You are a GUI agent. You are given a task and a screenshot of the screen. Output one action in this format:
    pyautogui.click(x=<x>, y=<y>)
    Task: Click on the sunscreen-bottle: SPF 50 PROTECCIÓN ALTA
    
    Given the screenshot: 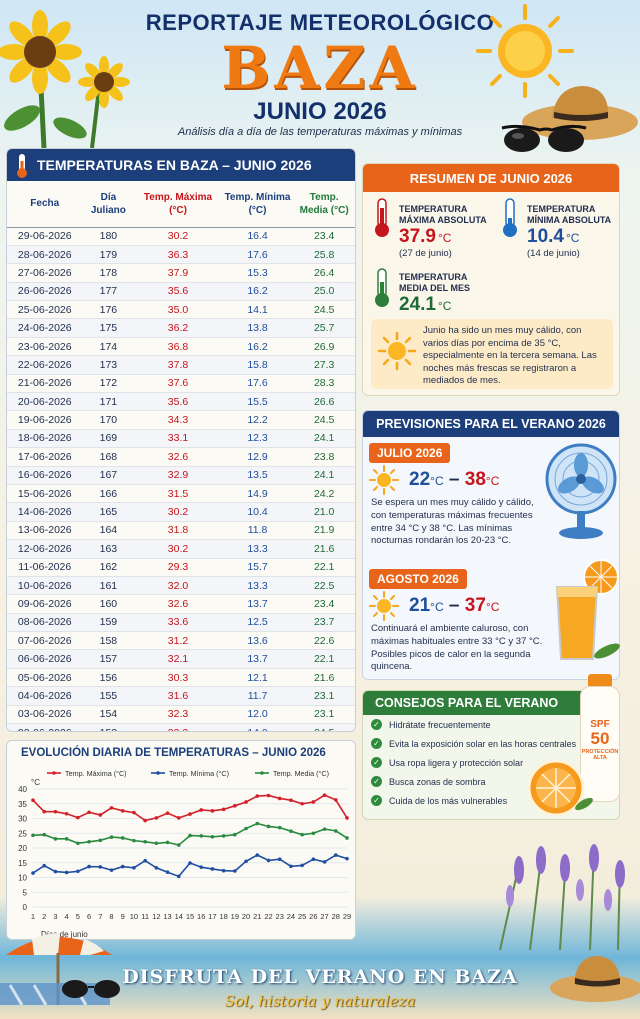 What is the action you would take?
    pyautogui.click(x=600, y=739)
    